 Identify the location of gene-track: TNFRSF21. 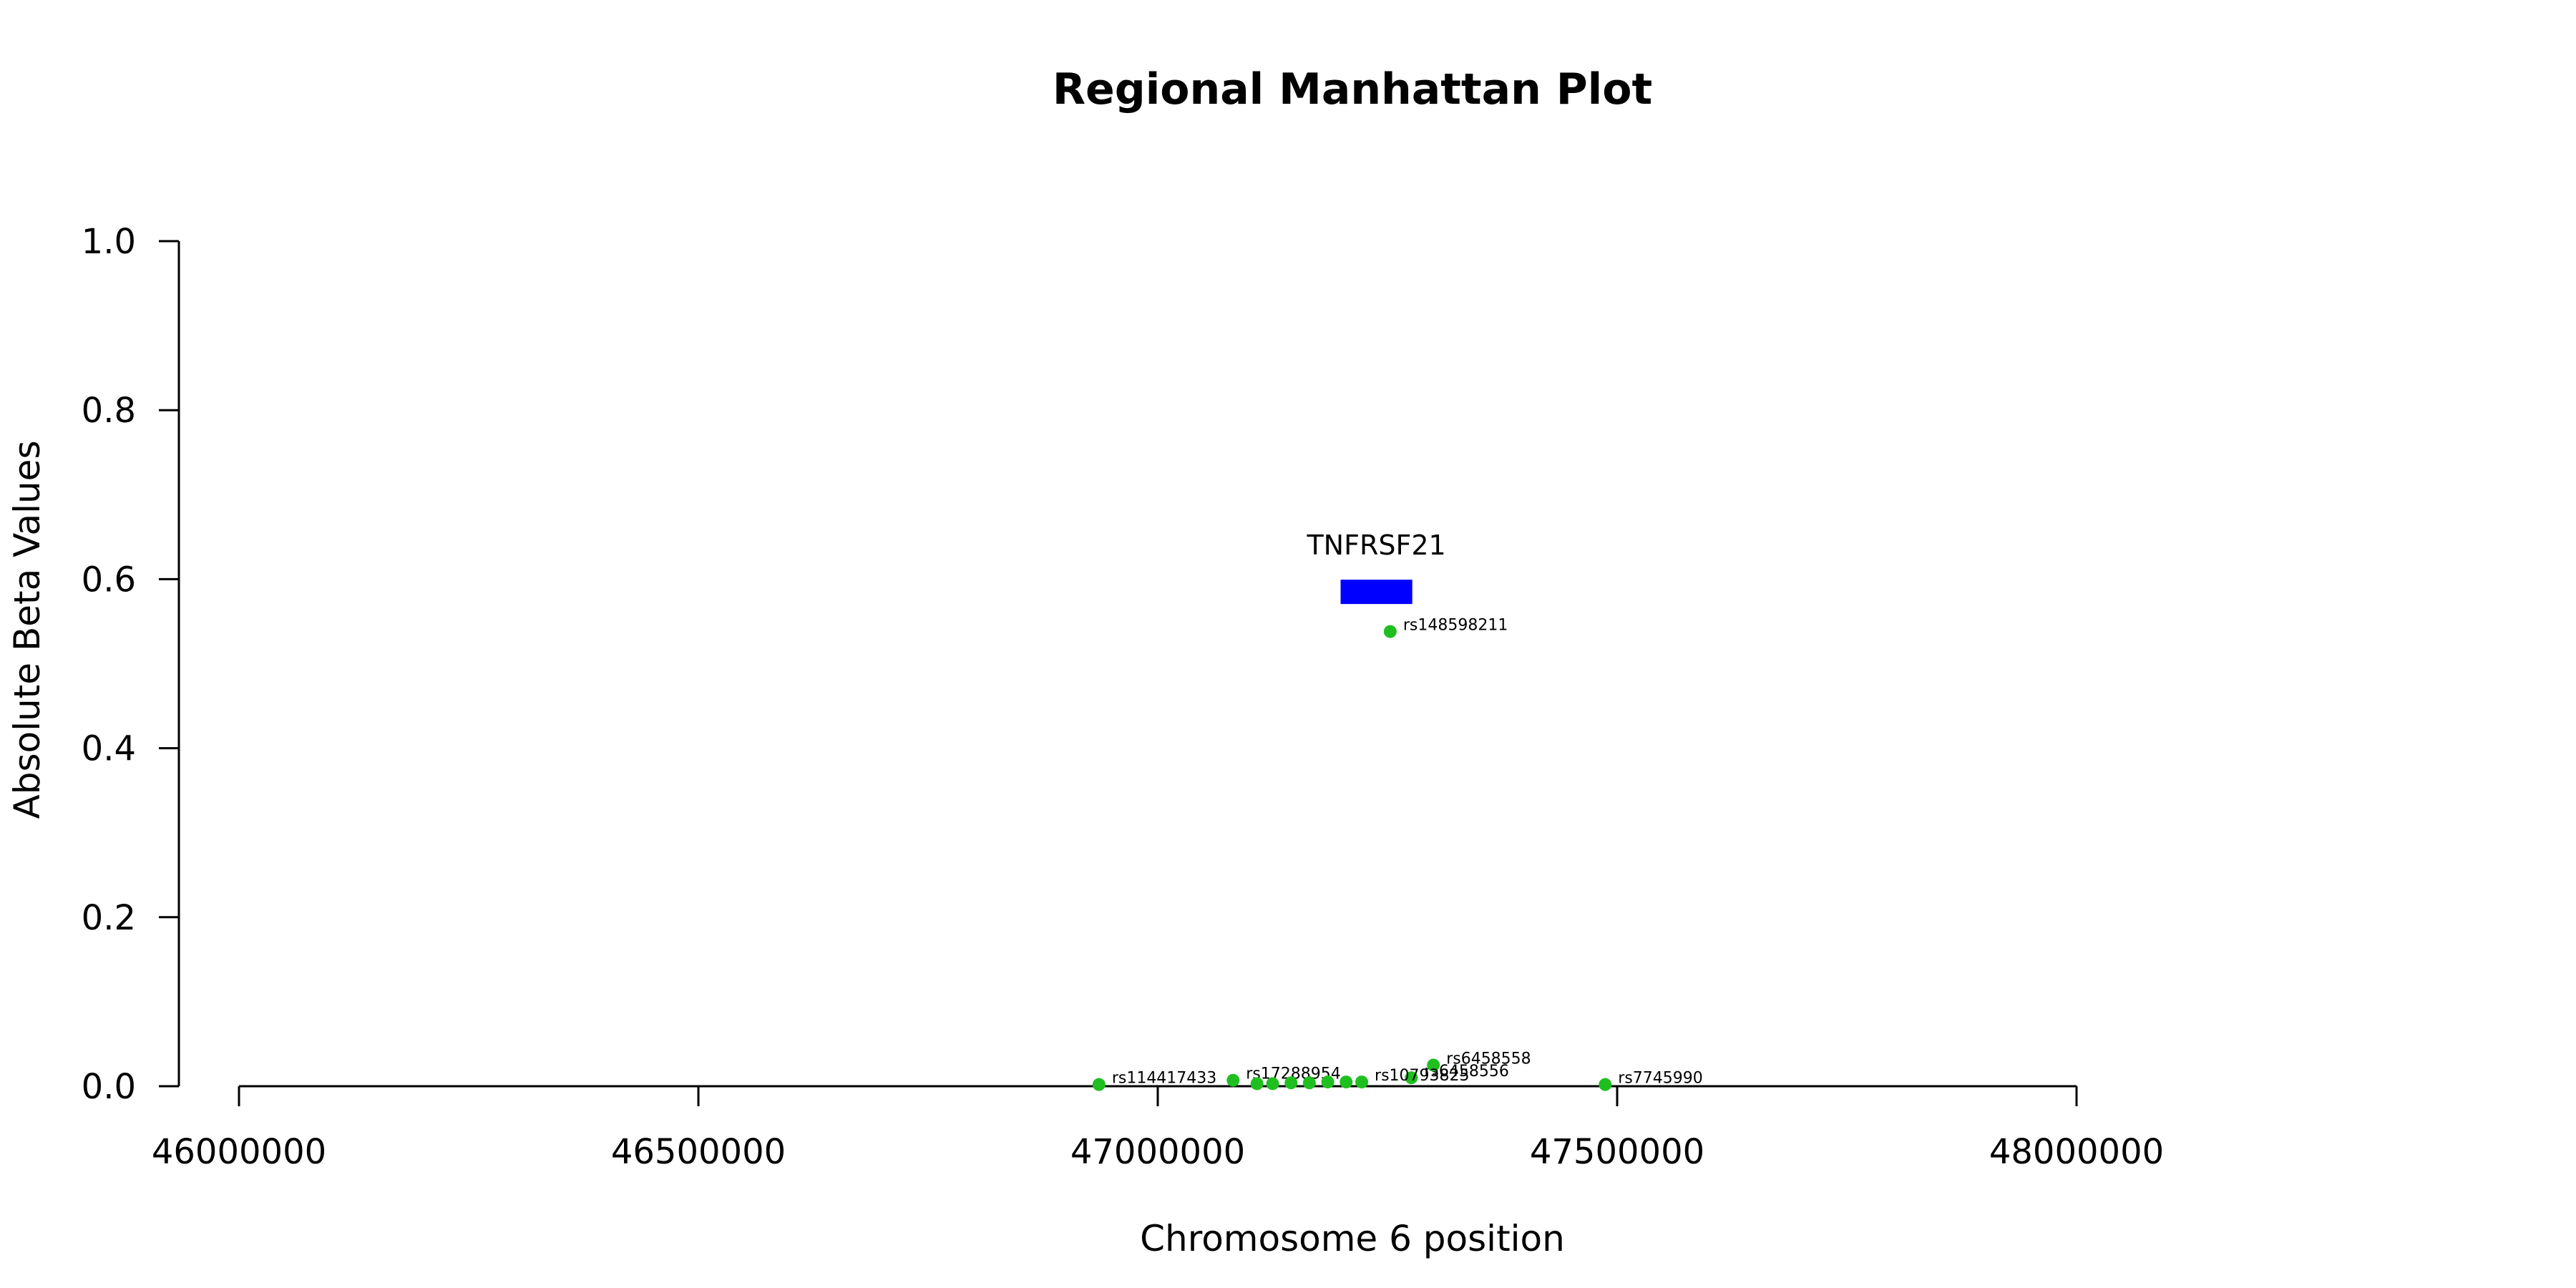
(1376, 567).